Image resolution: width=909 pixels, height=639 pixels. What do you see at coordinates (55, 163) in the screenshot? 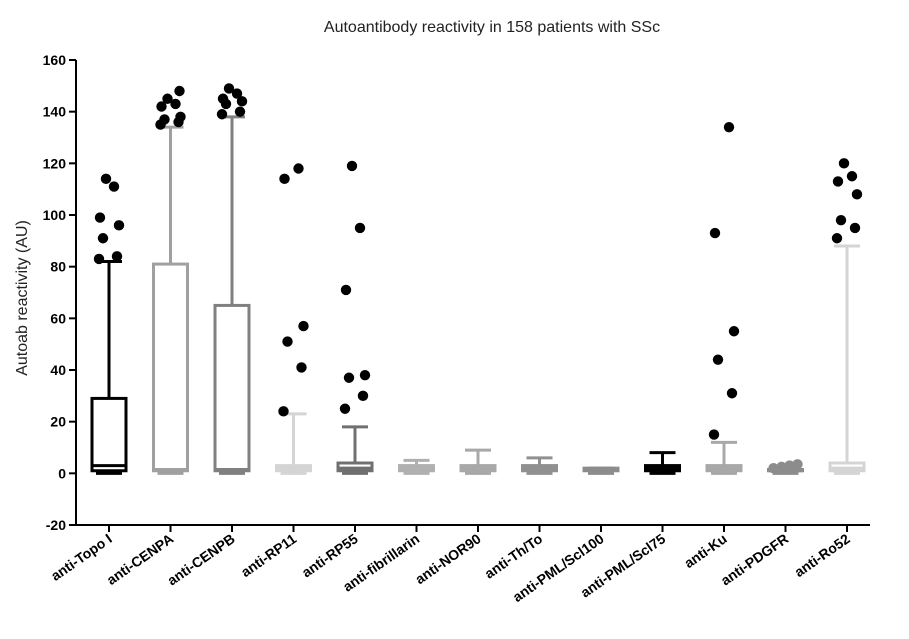
I see `y-tick-label: 120` at bounding box center [55, 163].